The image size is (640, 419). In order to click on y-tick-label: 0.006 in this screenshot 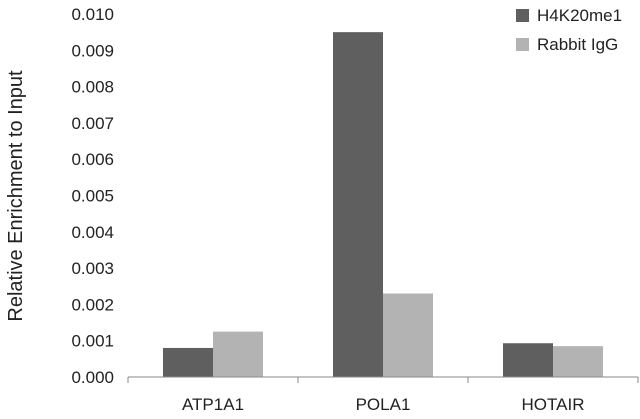, I will do `click(92, 159)`.